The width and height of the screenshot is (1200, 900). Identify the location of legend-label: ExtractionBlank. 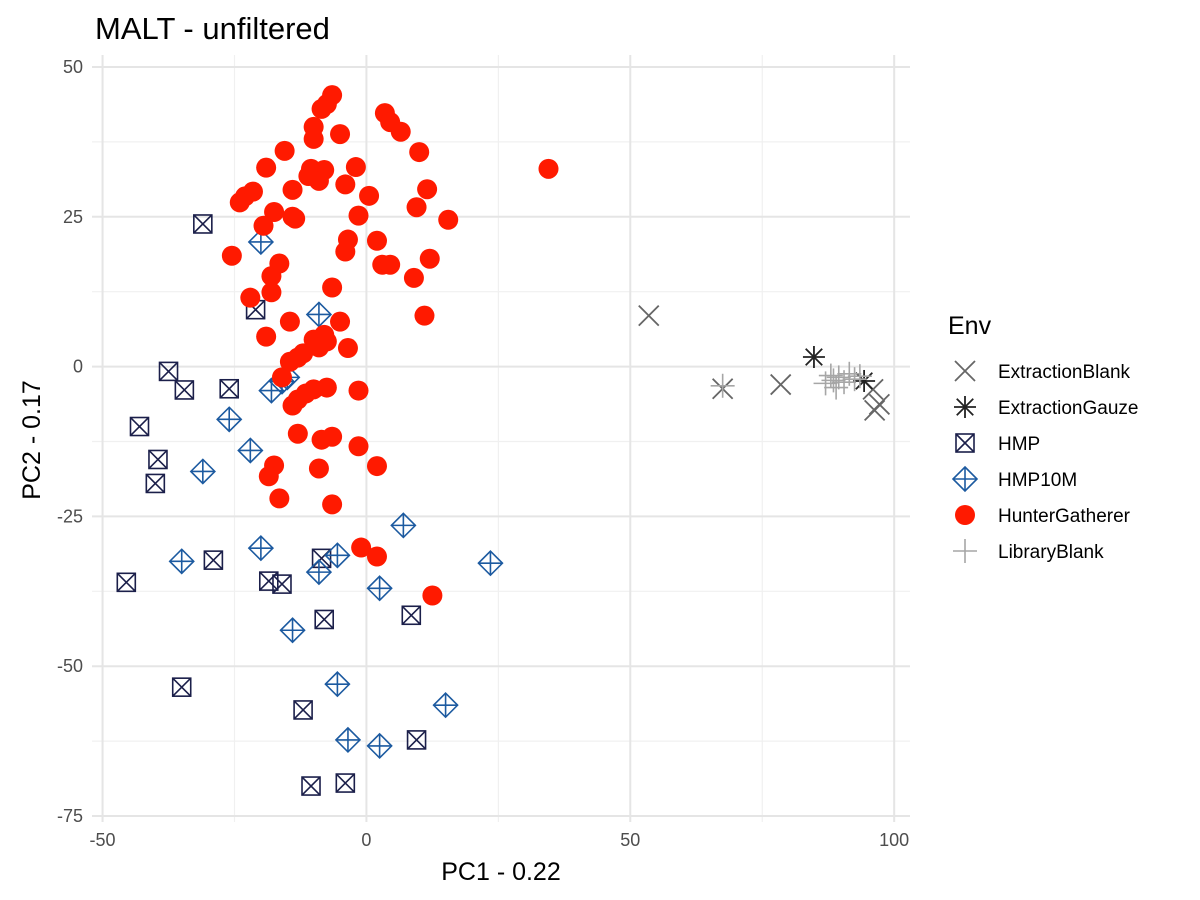
(1064, 372).